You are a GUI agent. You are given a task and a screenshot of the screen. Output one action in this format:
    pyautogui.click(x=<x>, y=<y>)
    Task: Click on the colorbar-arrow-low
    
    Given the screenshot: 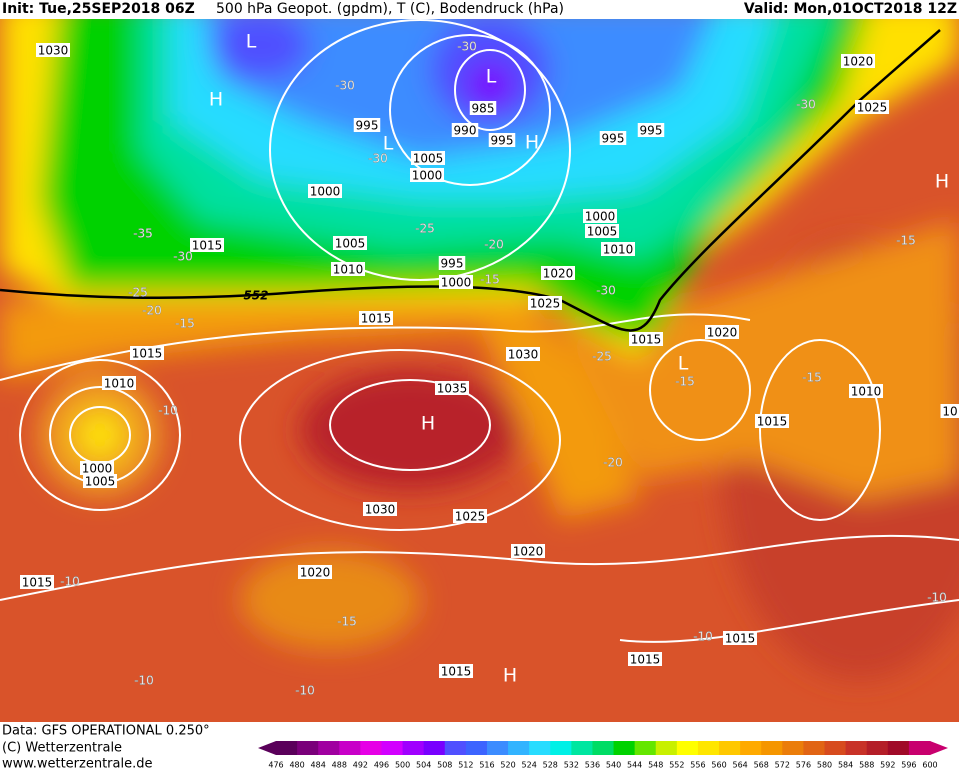 What is the action you would take?
    pyautogui.click(x=267, y=748)
    